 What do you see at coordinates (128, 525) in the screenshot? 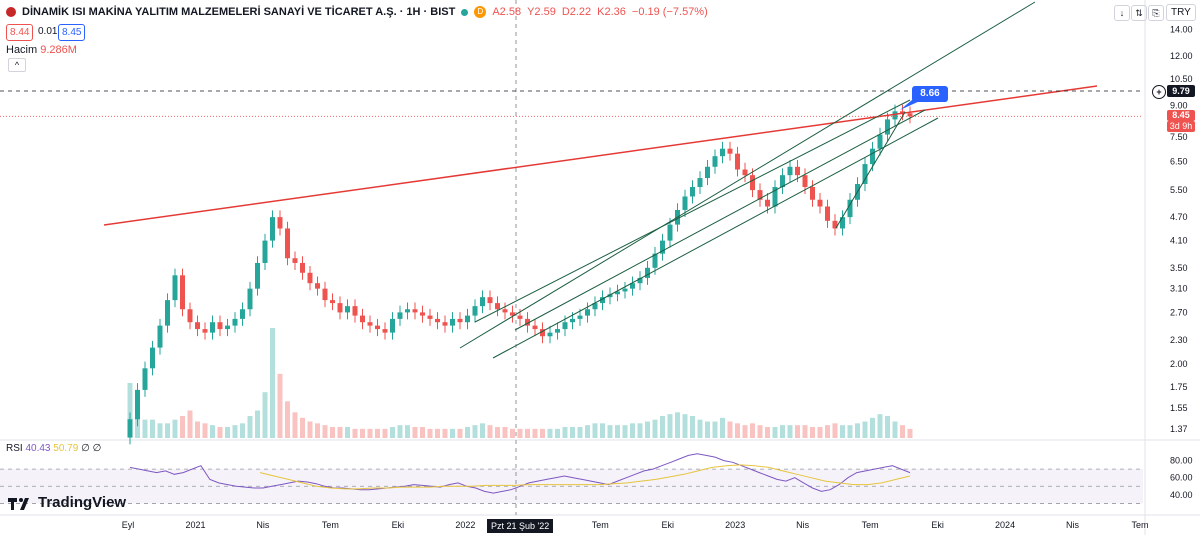
I see `time-tick-label: Eyl` at bounding box center [128, 525].